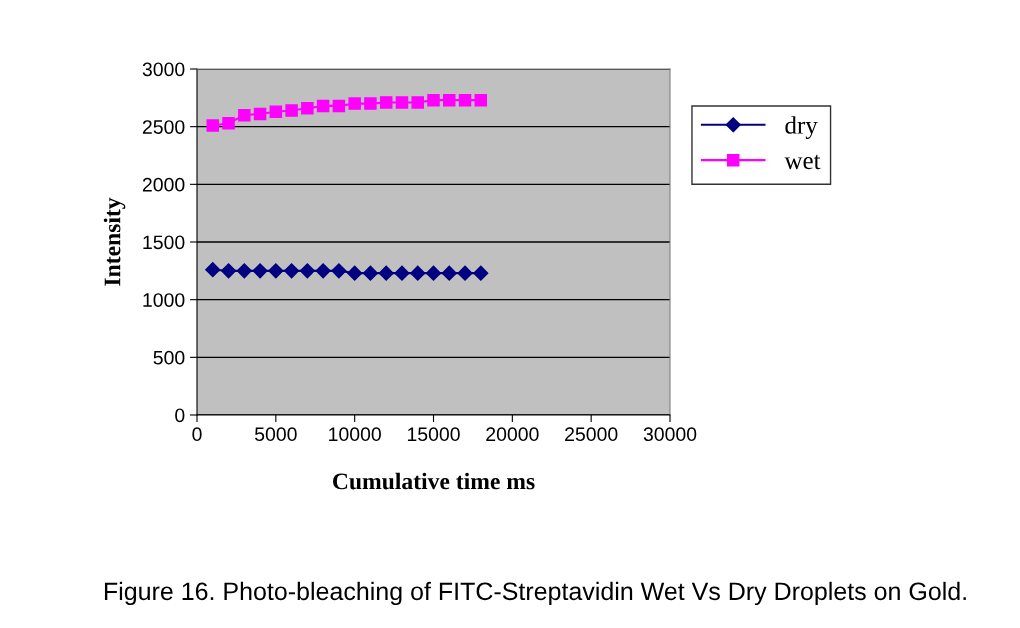 This screenshot has height=628, width=1020. What do you see at coordinates (164, 242) in the screenshot?
I see `y-tick-label: 1500` at bounding box center [164, 242].